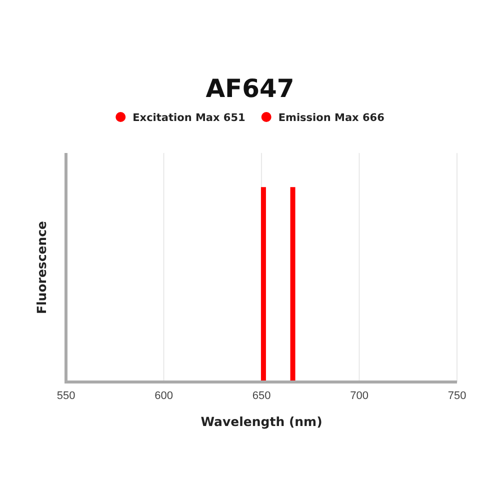  Describe the element at coordinates (163, 396) in the screenshot. I see `x-tick-label: 600` at that location.